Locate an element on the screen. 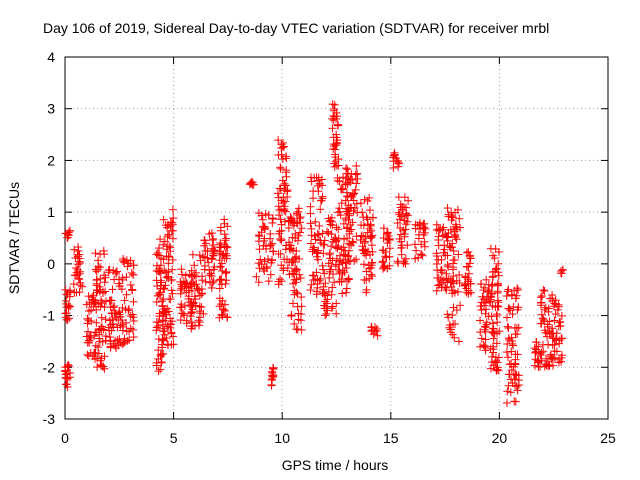 The height and width of the screenshot is (480, 640). y-tick-label: 4 is located at coordinates (51, 57).